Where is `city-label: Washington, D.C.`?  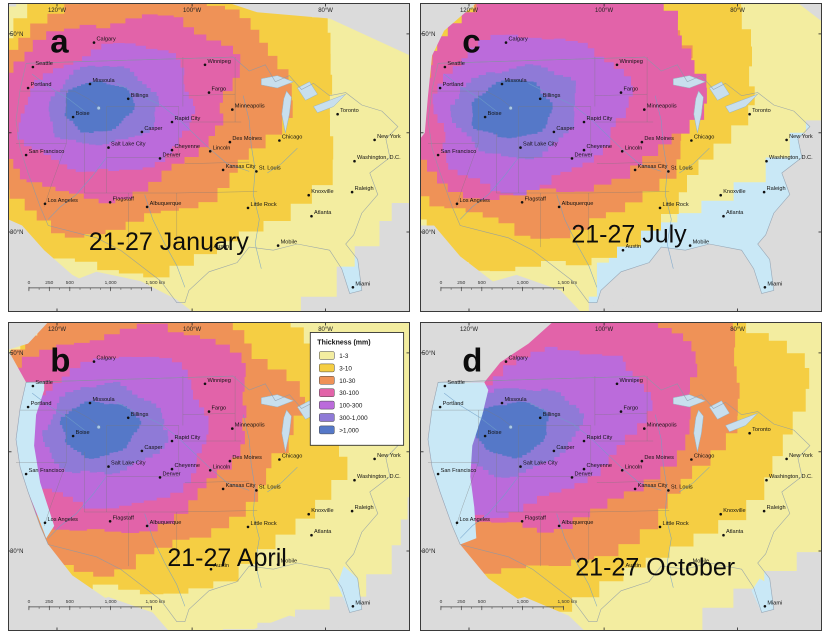 city-label: Washington, D.C. is located at coordinates (379, 158).